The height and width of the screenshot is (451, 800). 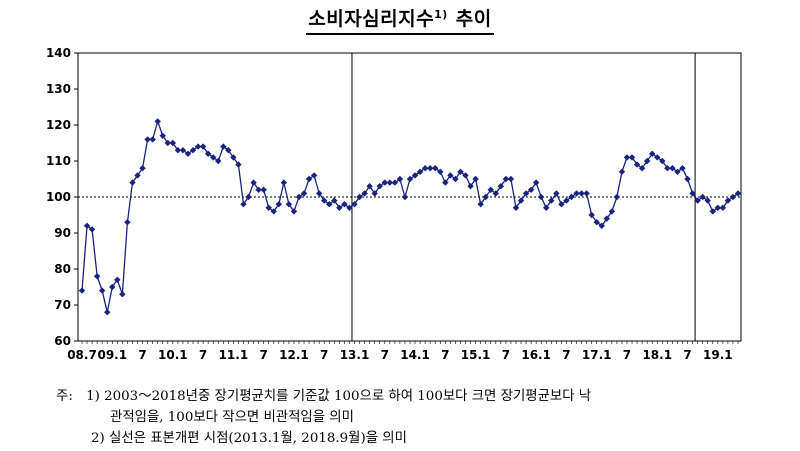 I want to click on chart-title-suffix: 추이, so click(x=473, y=19).